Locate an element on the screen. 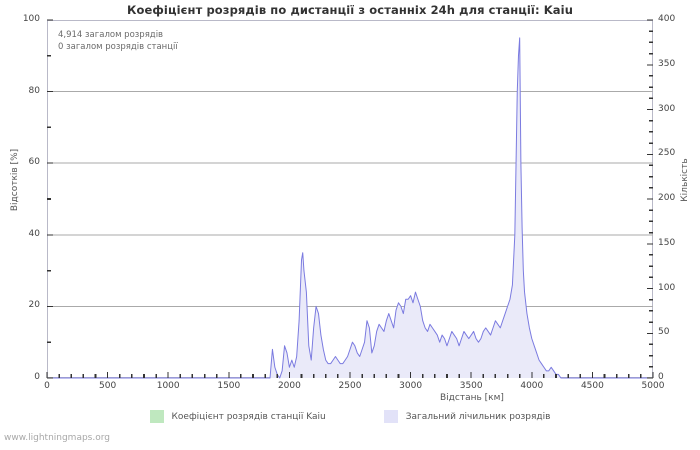  x-tick-500: 500 is located at coordinates (108, 386).